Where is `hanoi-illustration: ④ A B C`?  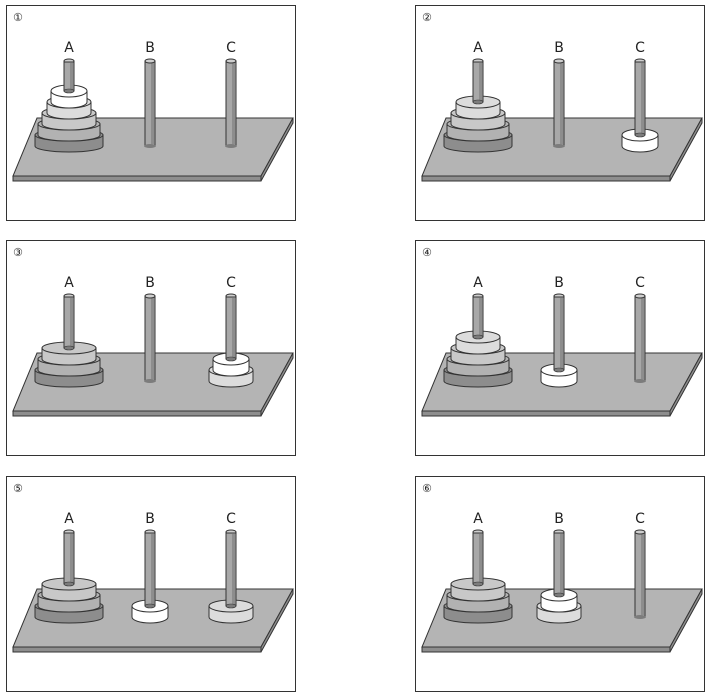 hanoi-illustration: ④ A B C is located at coordinates (562, 331).